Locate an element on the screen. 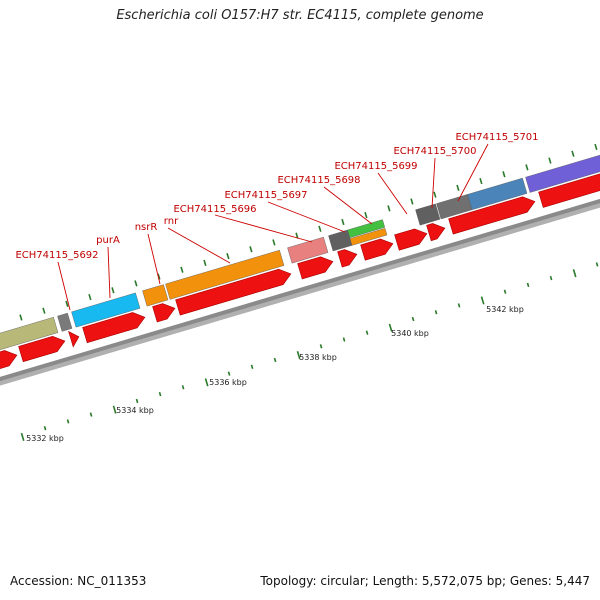 Image resolution: width=600 pixels, height=600 pixels. ruler-label: 5338 kbp is located at coordinates (318, 357).